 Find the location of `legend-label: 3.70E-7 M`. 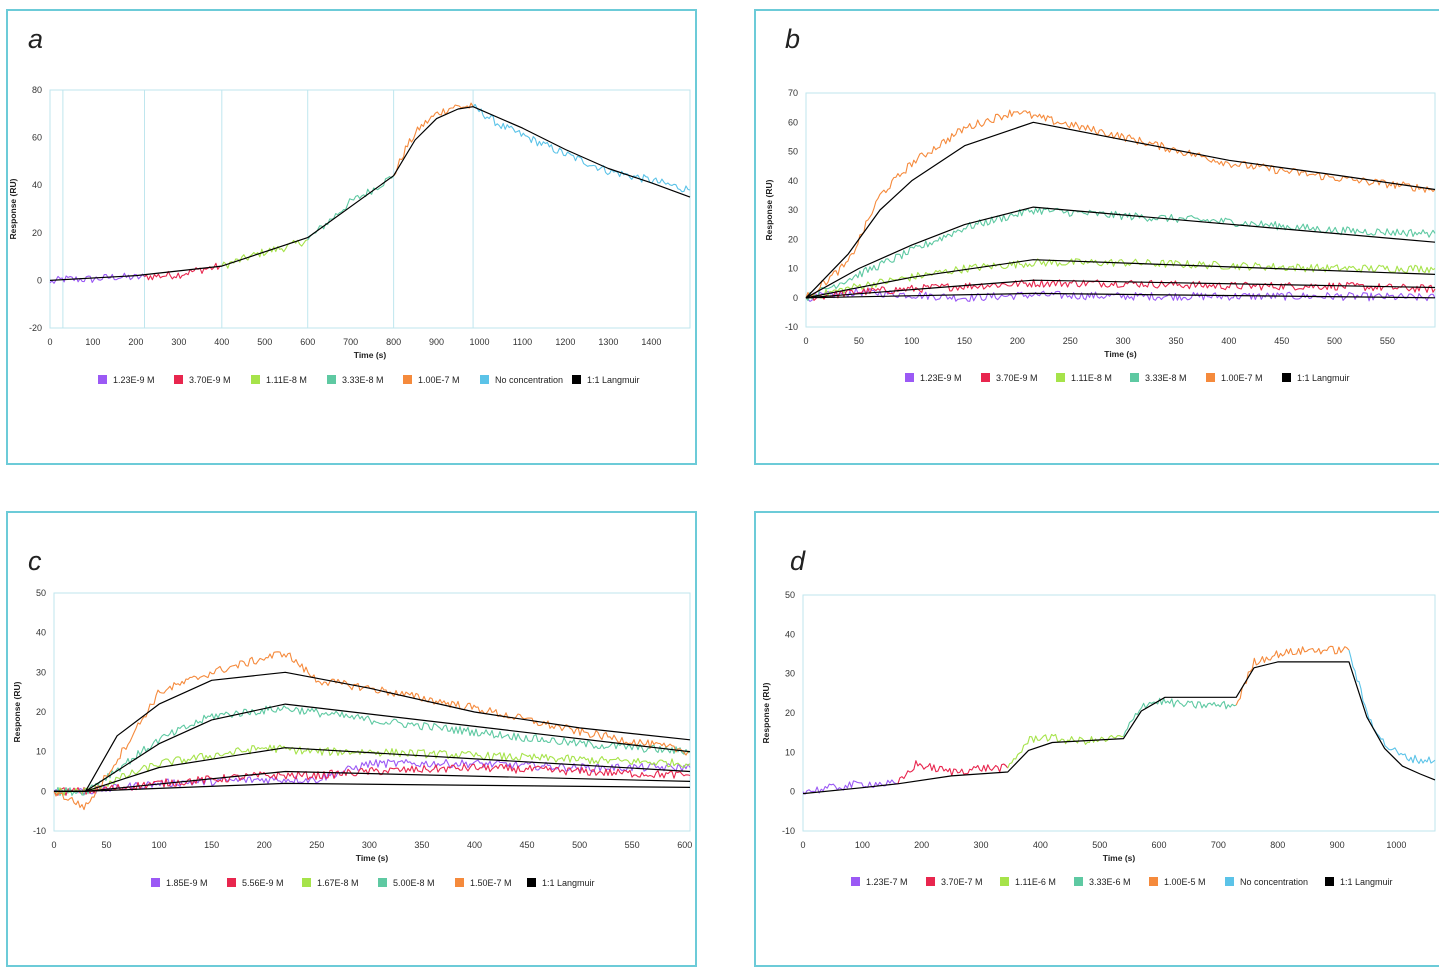

legend-label: 3.70E-7 M is located at coordinates (962, 882).